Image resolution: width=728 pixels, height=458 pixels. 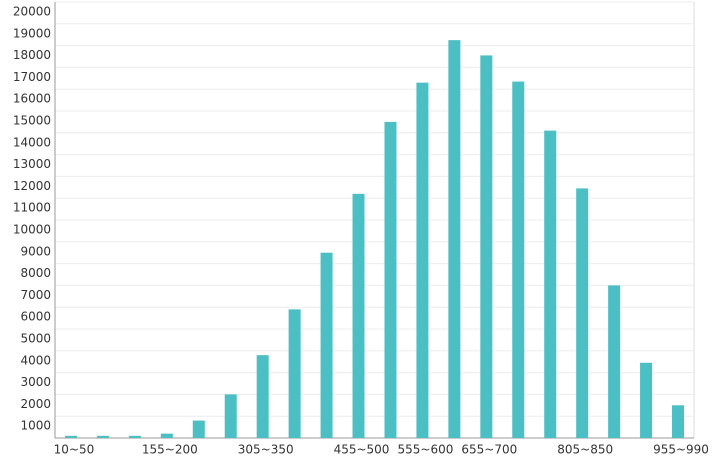 What do you see at coordinates (489, 450) in the screenshot?
I see `x-tick-label: 655~700` at bounding box center [489, 450].